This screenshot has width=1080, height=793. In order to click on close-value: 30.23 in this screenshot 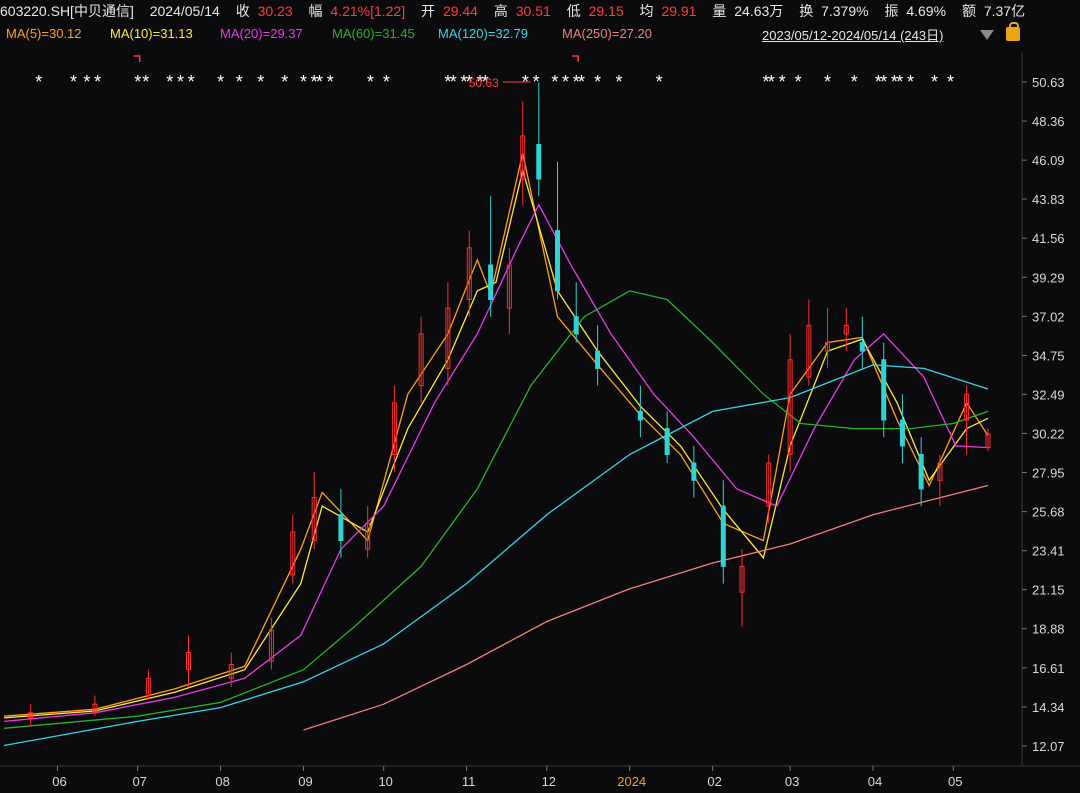, I will do `click(275, 11)`.